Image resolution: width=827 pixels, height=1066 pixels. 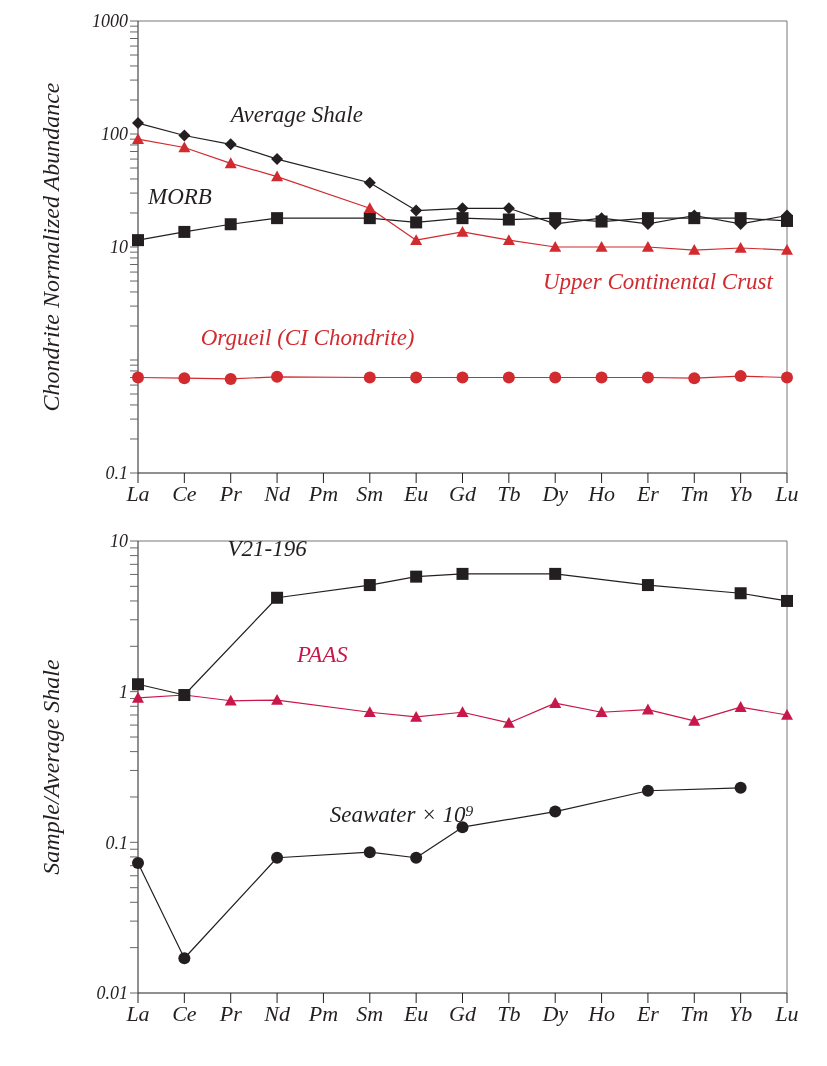 I want to click on x-tick-label: Ho, so click(x=601, y=1013).